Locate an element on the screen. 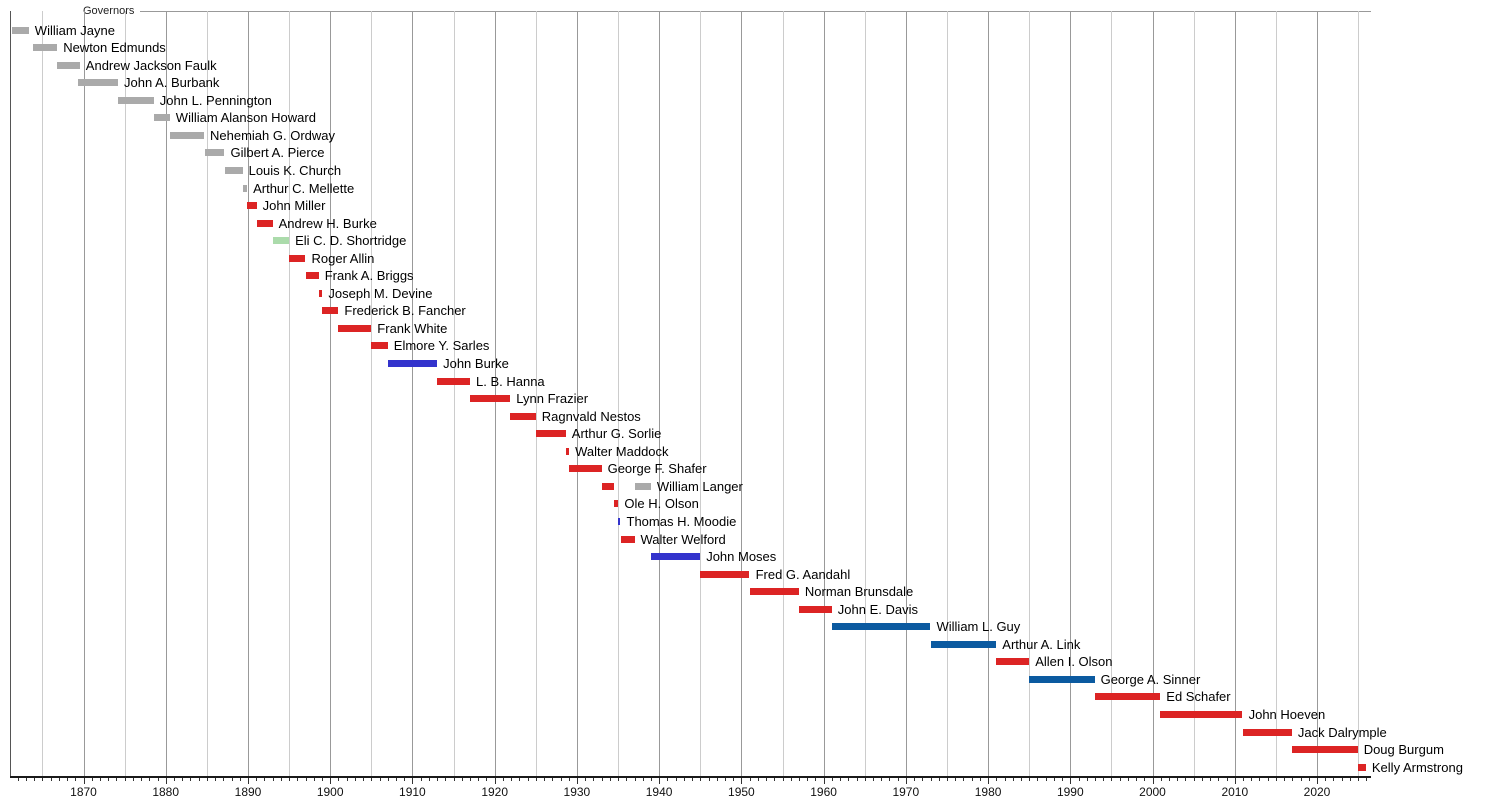 This screenshot has width=1500, height=802. major-tick-2010 is located at coordinates (1235, 781).